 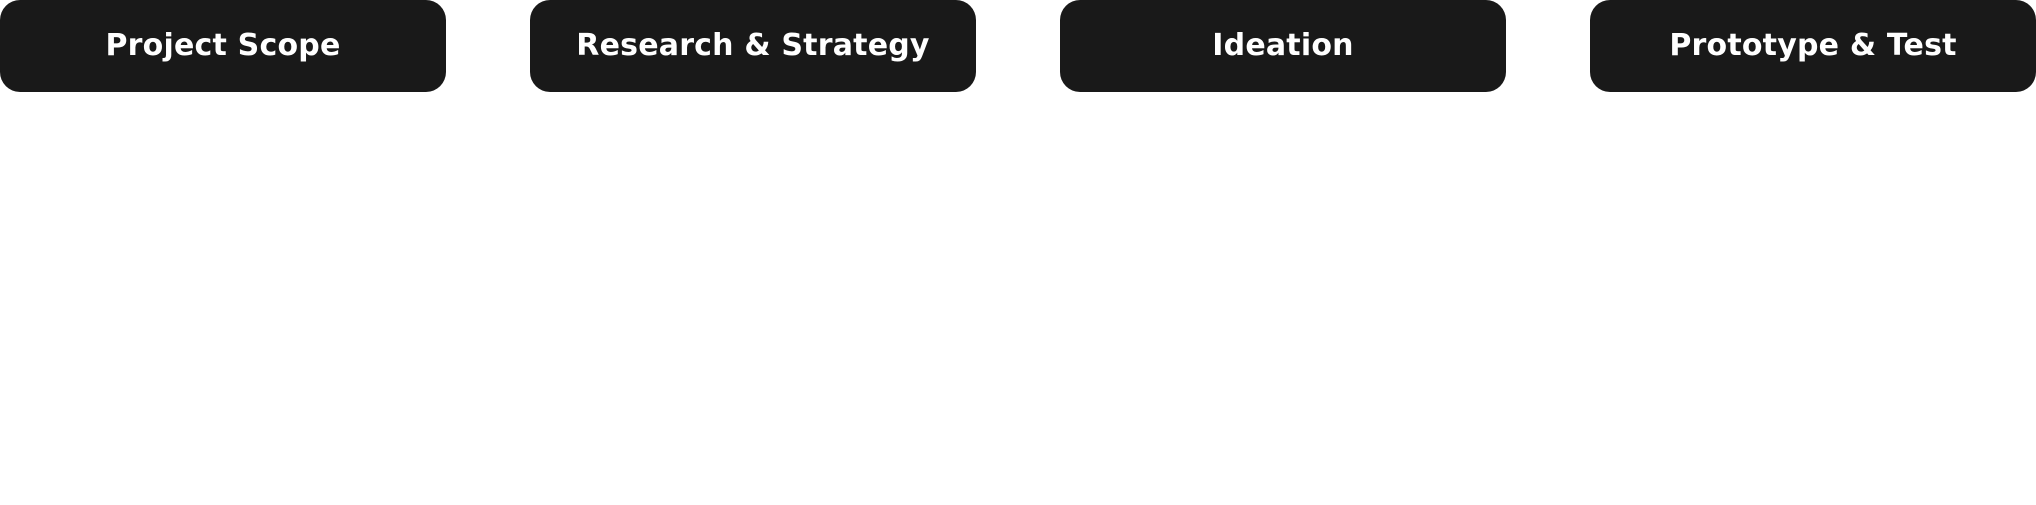 I want to click on tab-prototype-test: Prototype & Test, so click(x=1813, y=46).